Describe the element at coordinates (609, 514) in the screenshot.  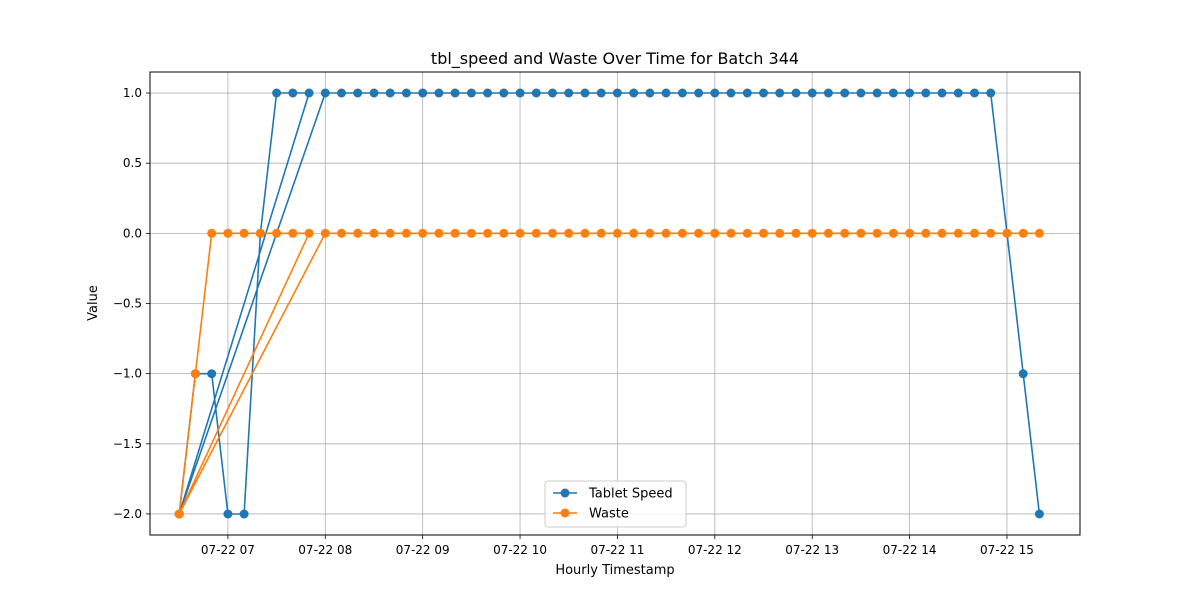
I see `legend-label: Waste` at that location.